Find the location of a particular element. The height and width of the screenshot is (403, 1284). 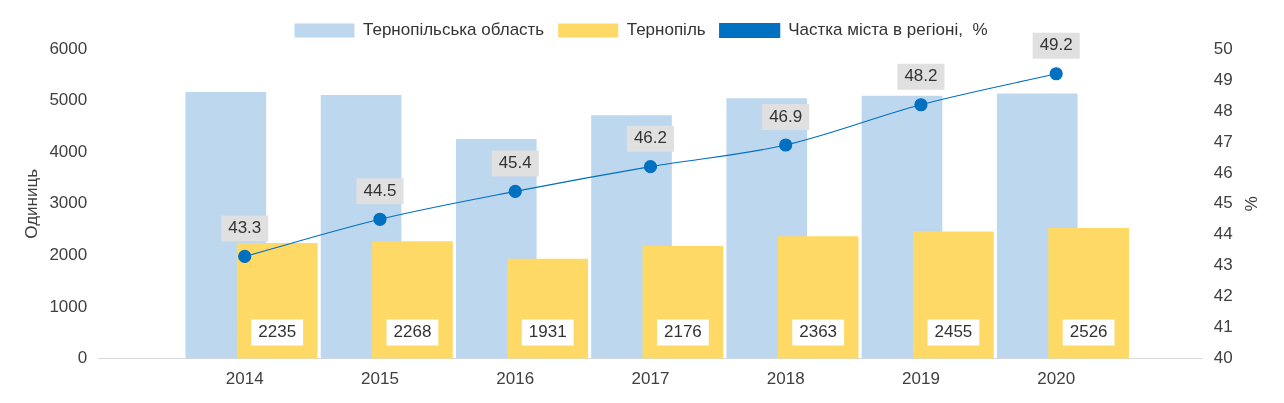

y-tick-label: 6000 is located at coordinates (68, 48).